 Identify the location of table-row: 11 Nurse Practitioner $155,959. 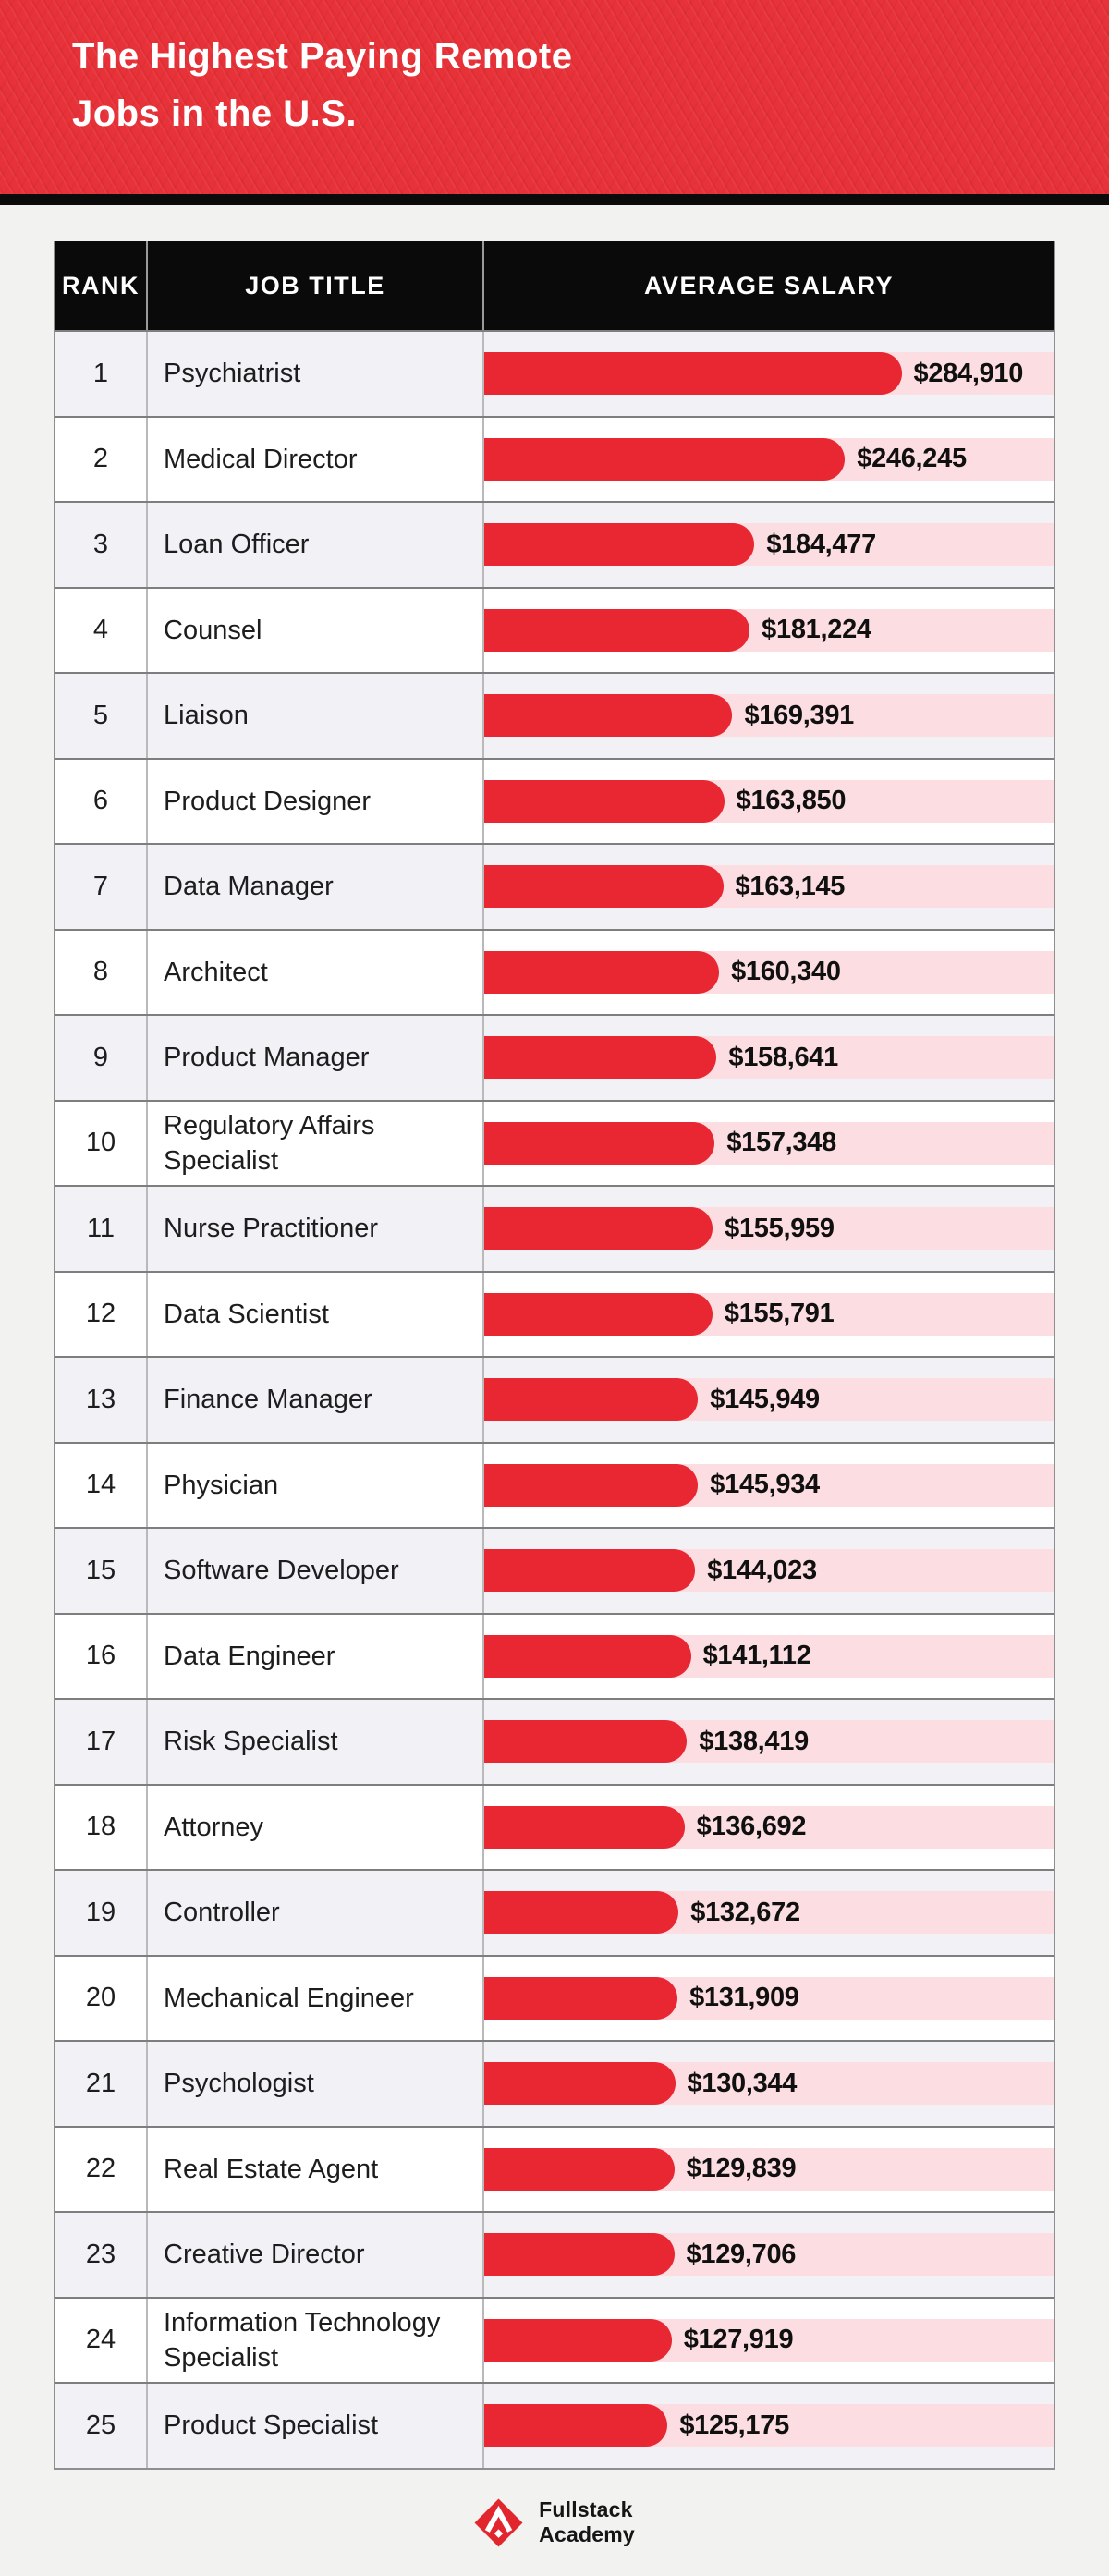
(554, 1228).